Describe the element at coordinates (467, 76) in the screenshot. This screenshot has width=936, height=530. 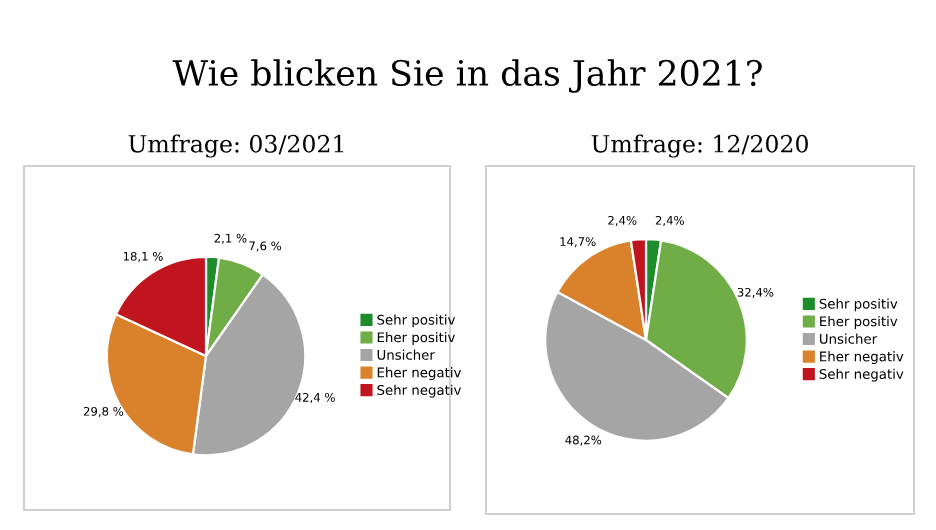
I see `chart-title: Wie blicken Sie in das Jahr 2021?` at that location.